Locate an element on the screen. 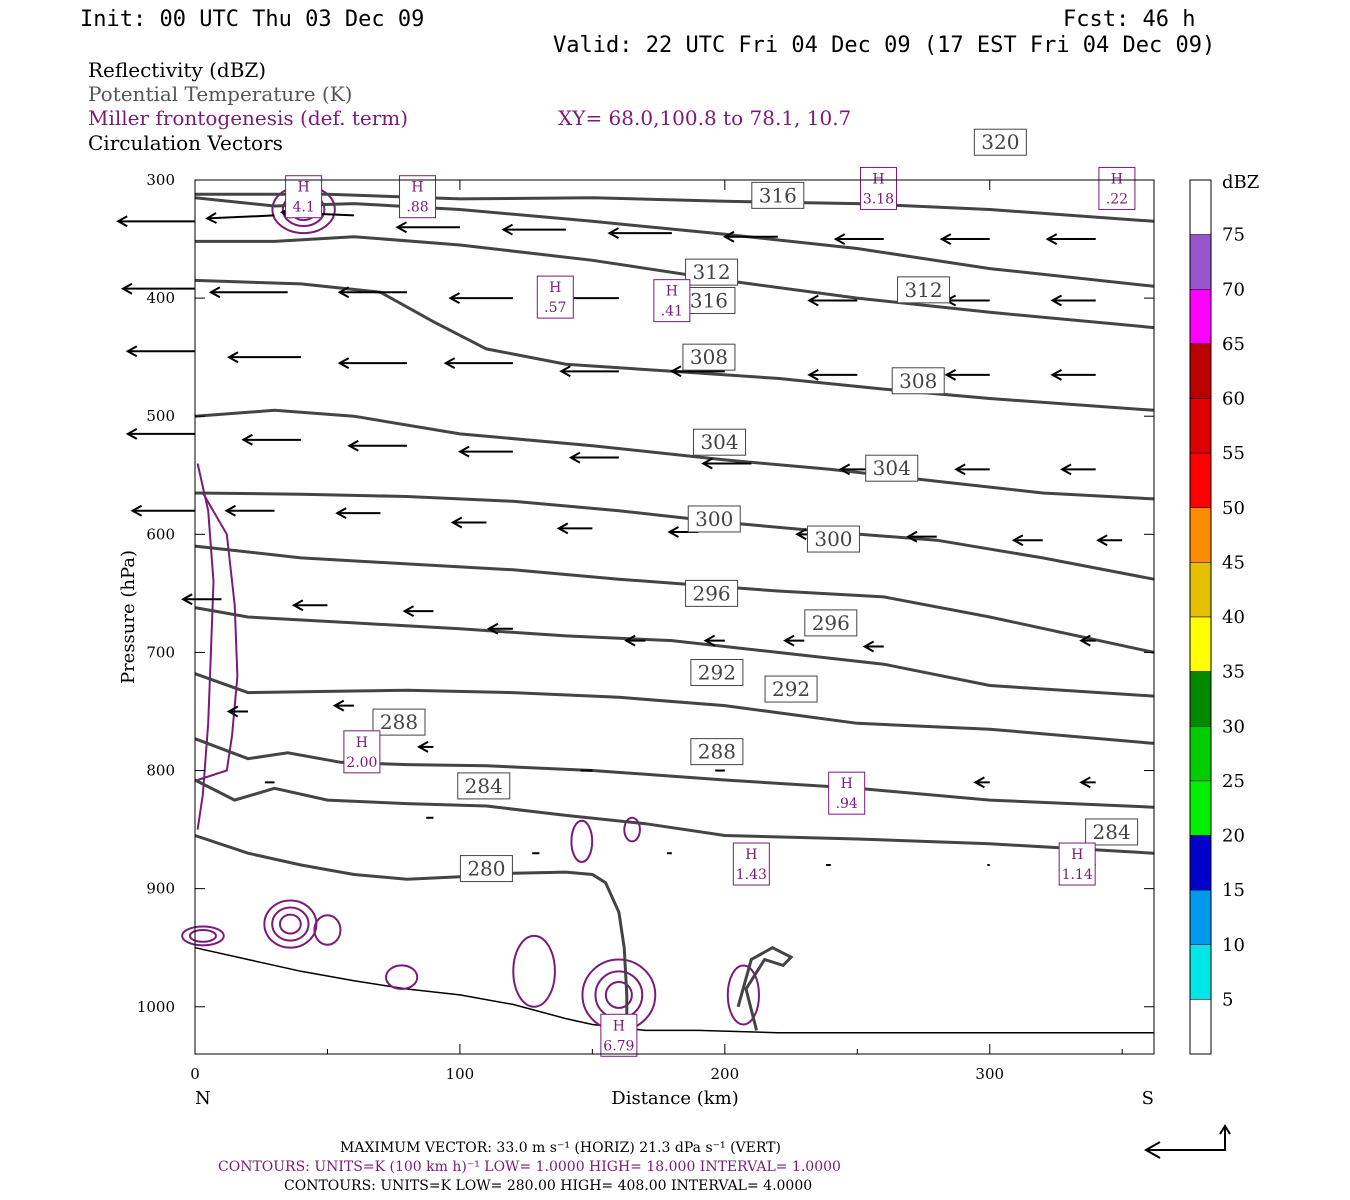  frontogenesis-max-3.18: H 3.18 is located at coordinates (878, 188).